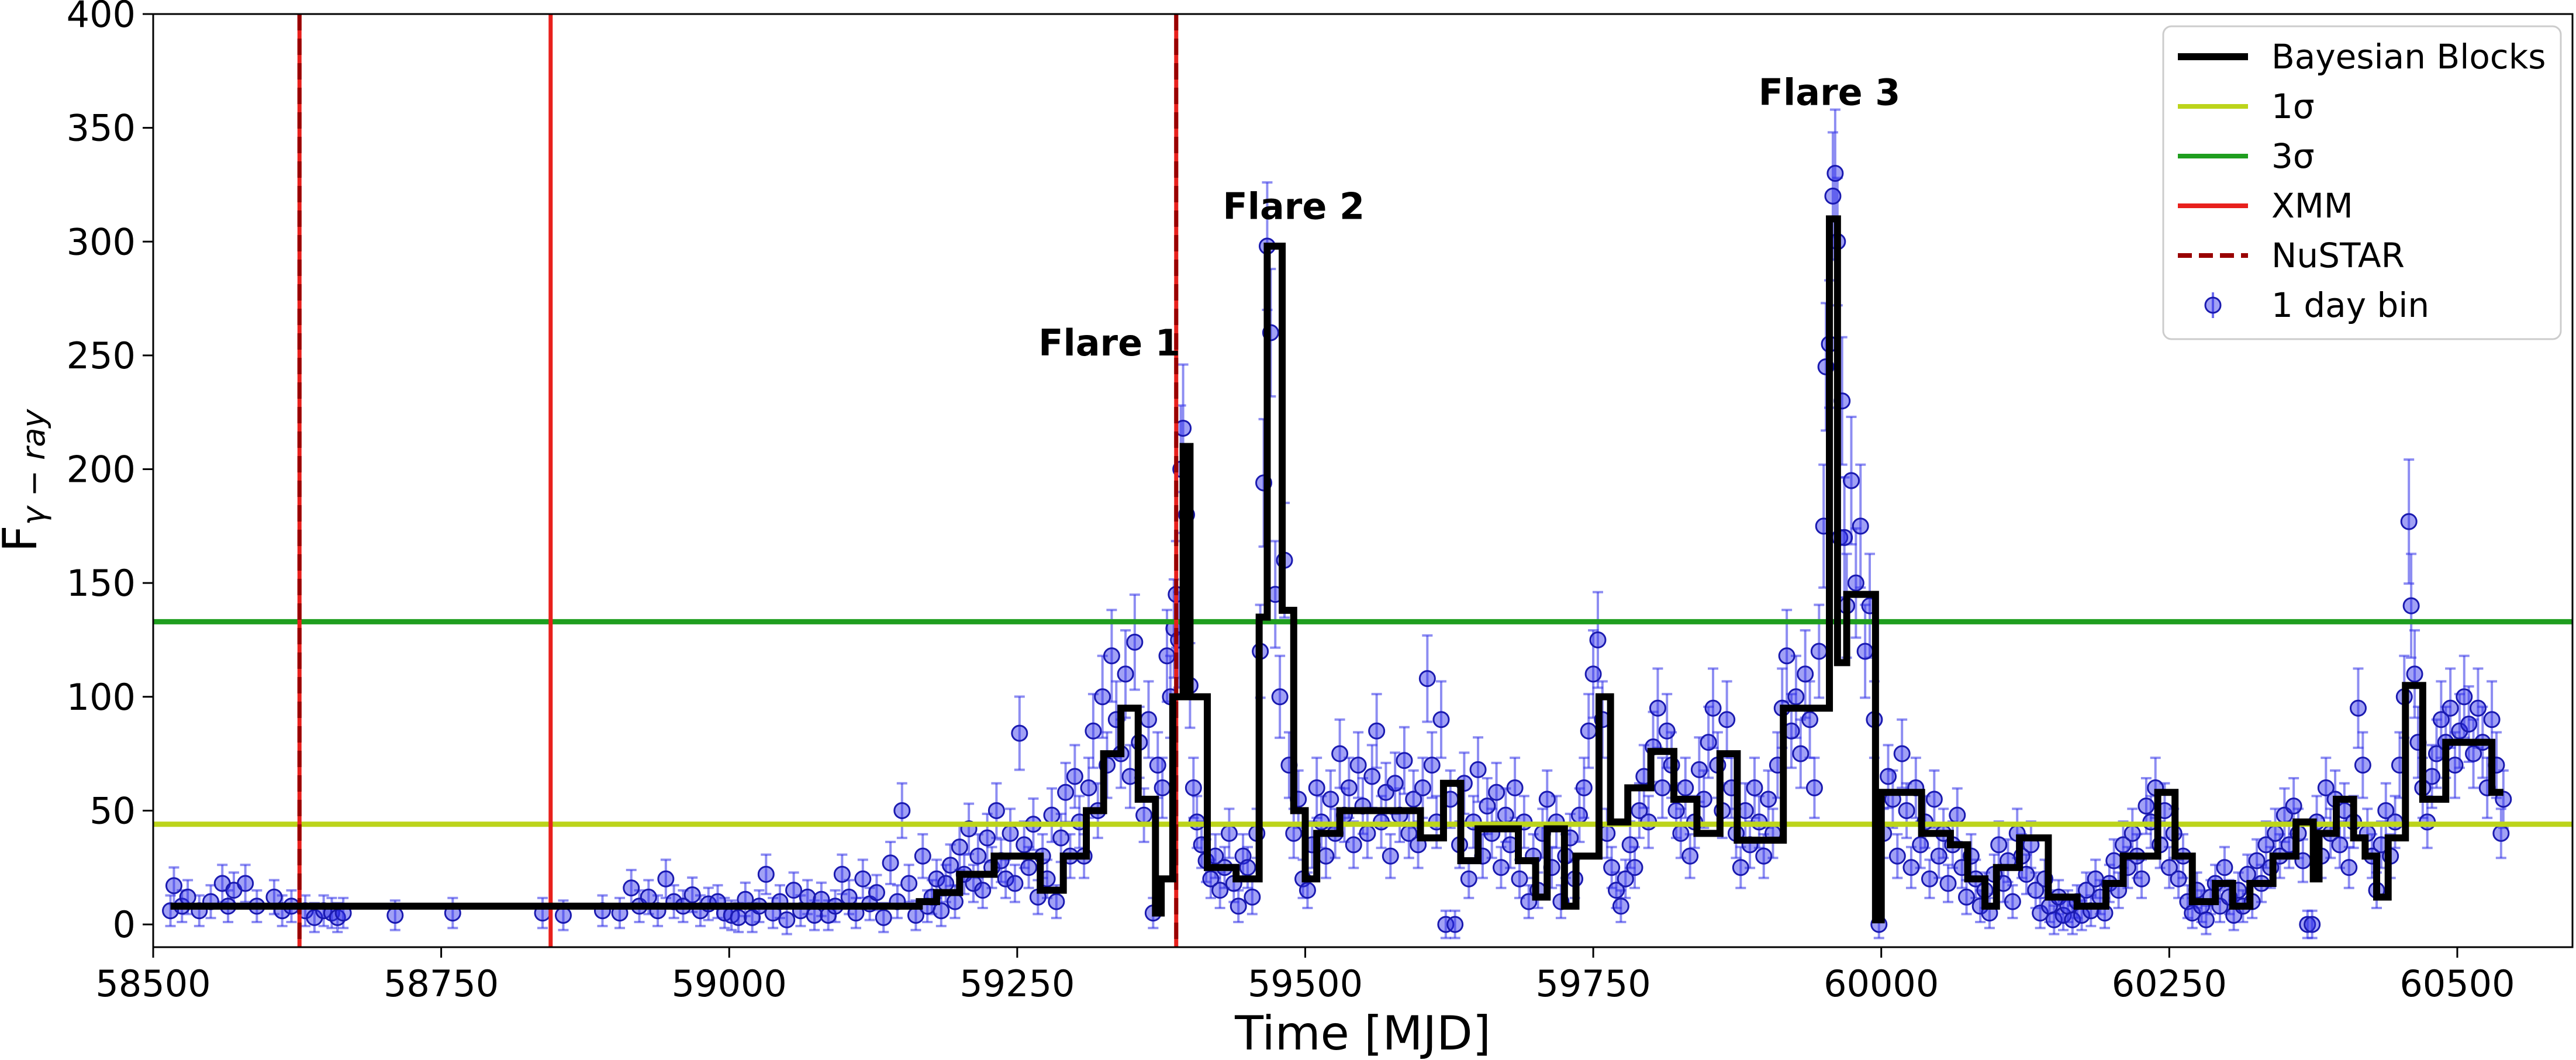  What do you see at coordinates (1592, 983) in the screenshot?
I see `x-tick-label: 59750` at bounding box center [1592, 983].